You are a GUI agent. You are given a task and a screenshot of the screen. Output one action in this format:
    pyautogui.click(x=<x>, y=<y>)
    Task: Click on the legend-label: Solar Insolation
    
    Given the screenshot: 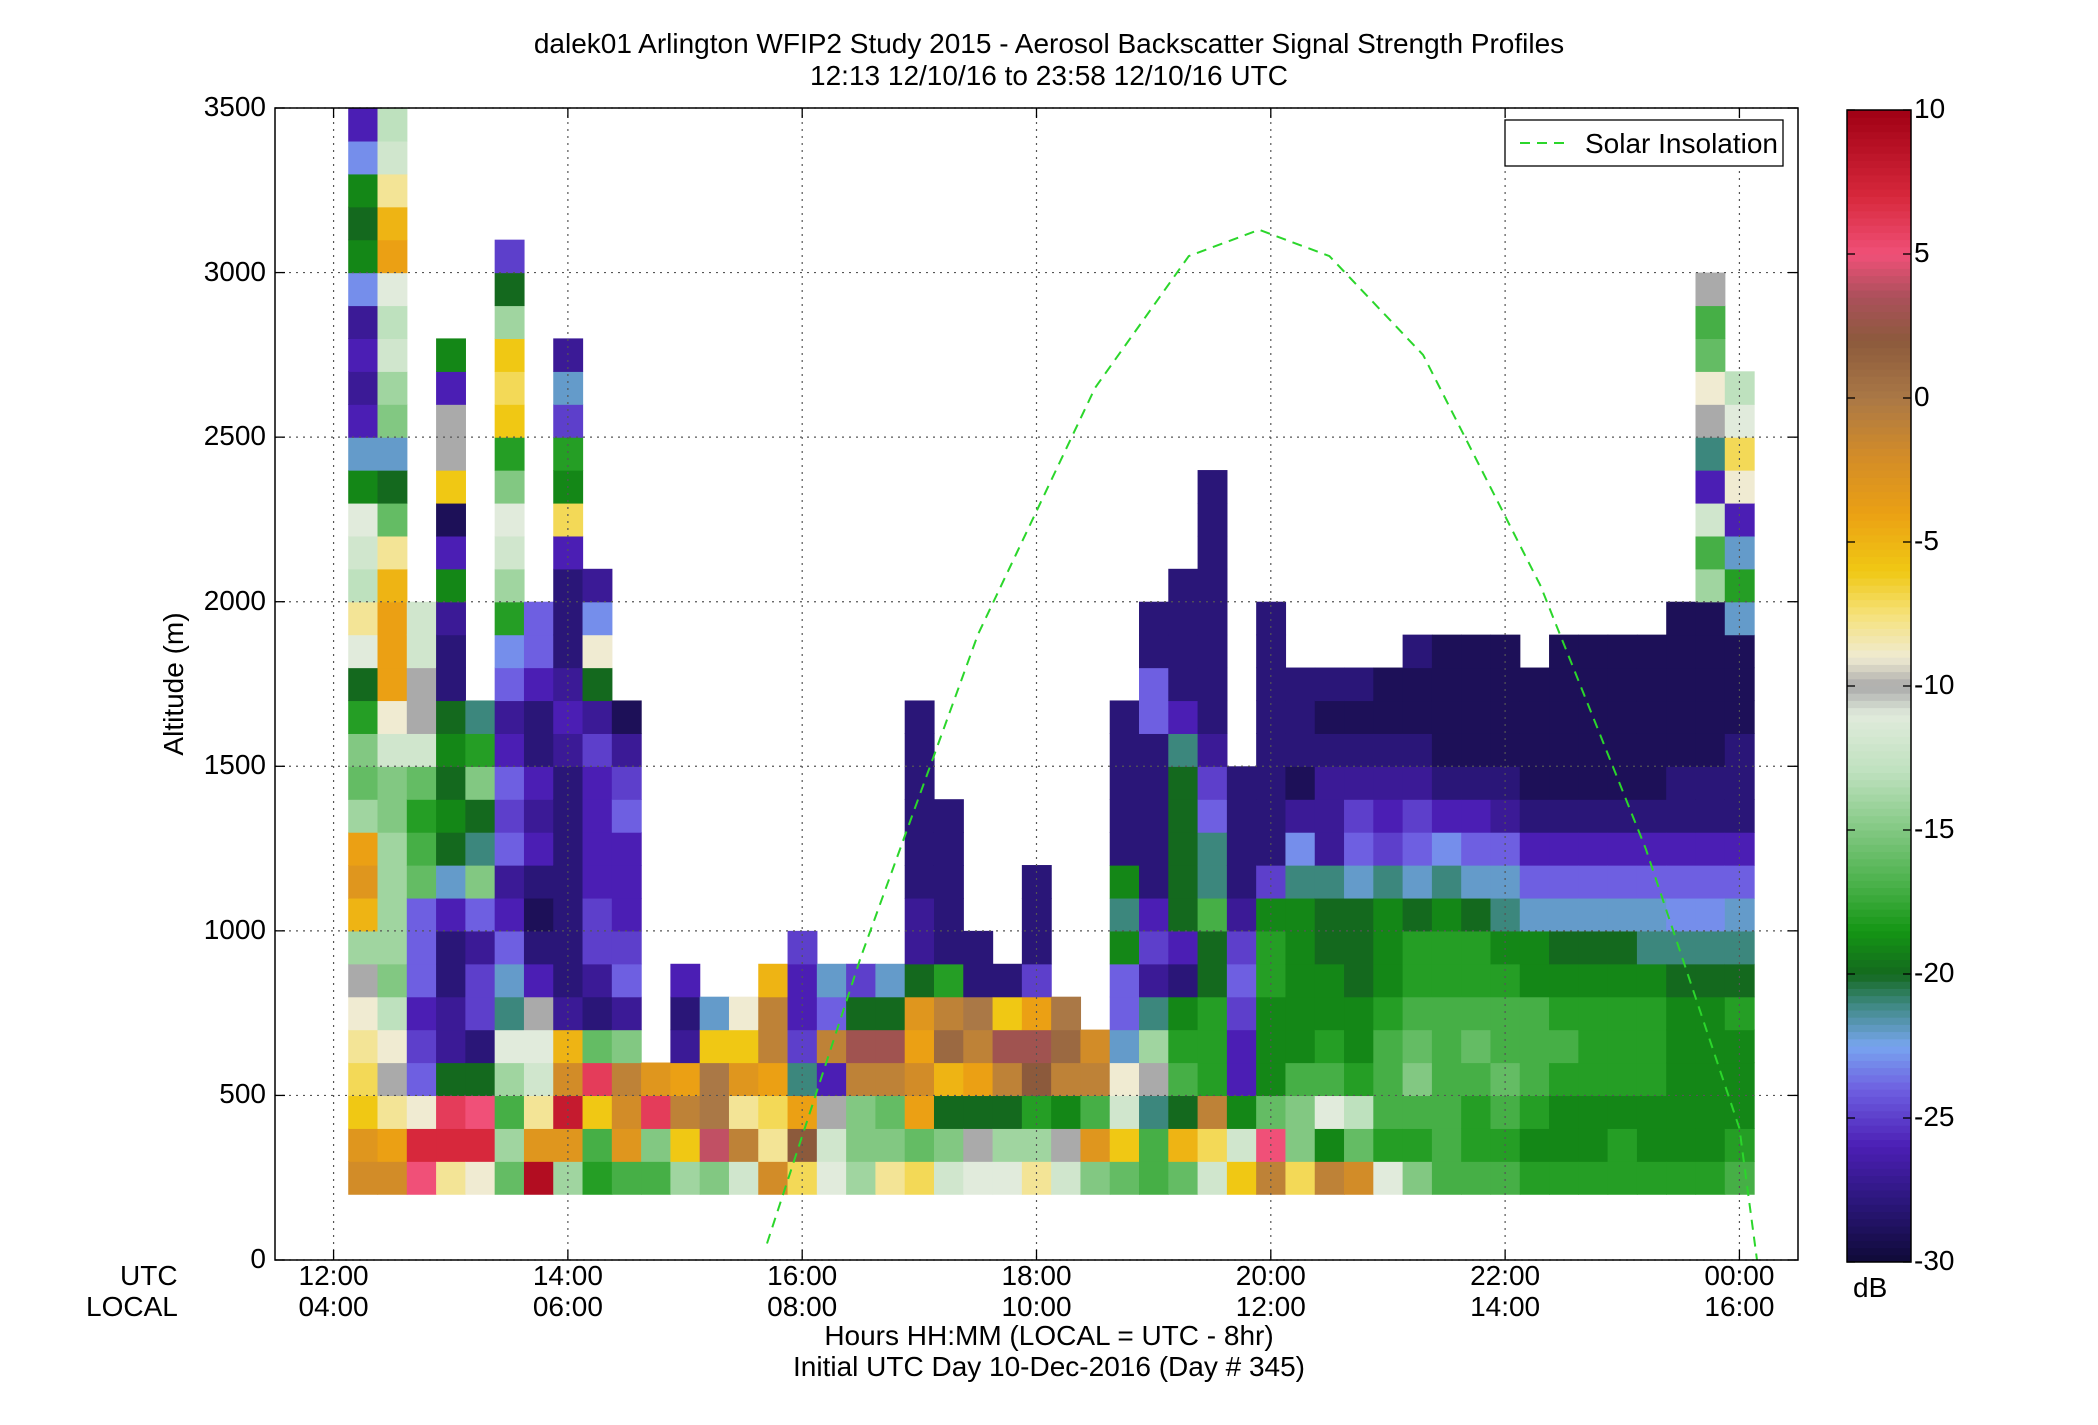 What is the action you would take?
    pyautogui.click(x=1682, y=143)
    